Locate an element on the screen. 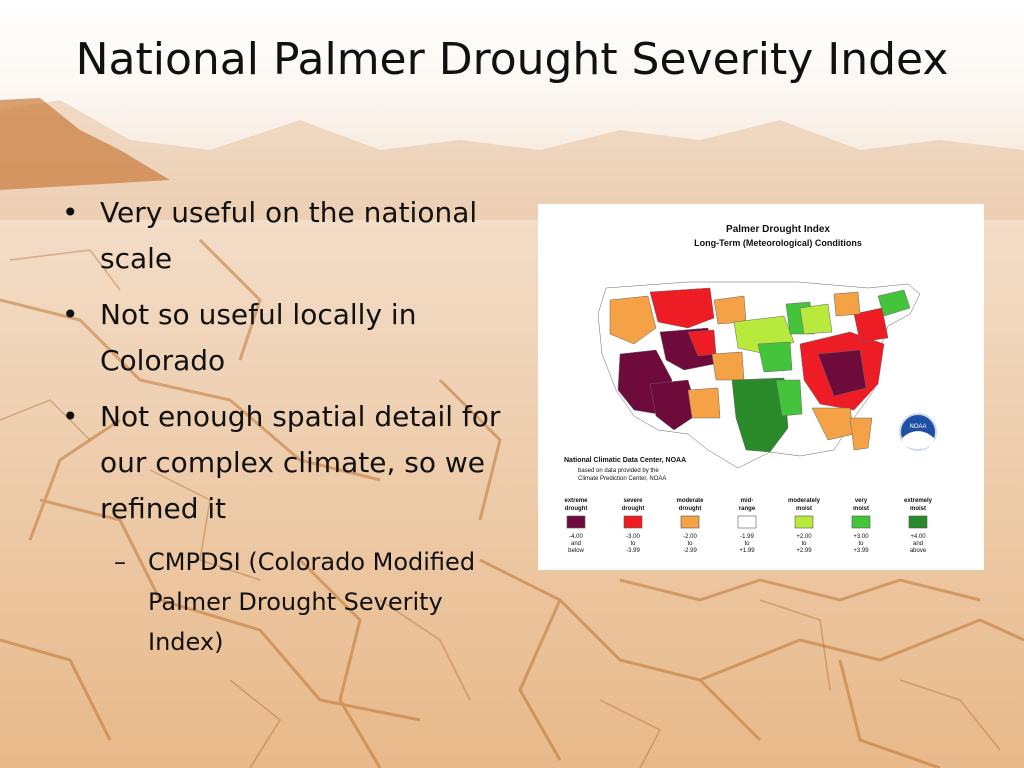 The image size is (1024, 768). legend-label: extreme is located at coordinates (576, 501).